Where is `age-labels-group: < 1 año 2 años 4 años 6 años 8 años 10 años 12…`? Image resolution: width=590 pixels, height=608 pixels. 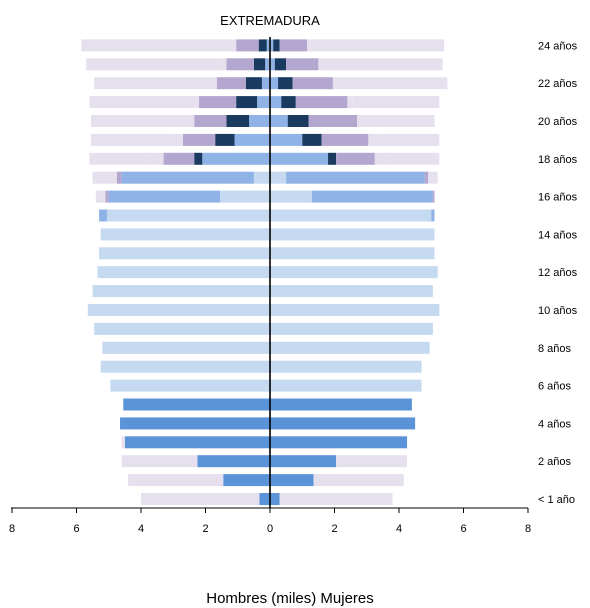
age-labels-group: < 1 año 2 años 4 años 6 años 8 años 10 años 12… is located at coordinates (558, 273).